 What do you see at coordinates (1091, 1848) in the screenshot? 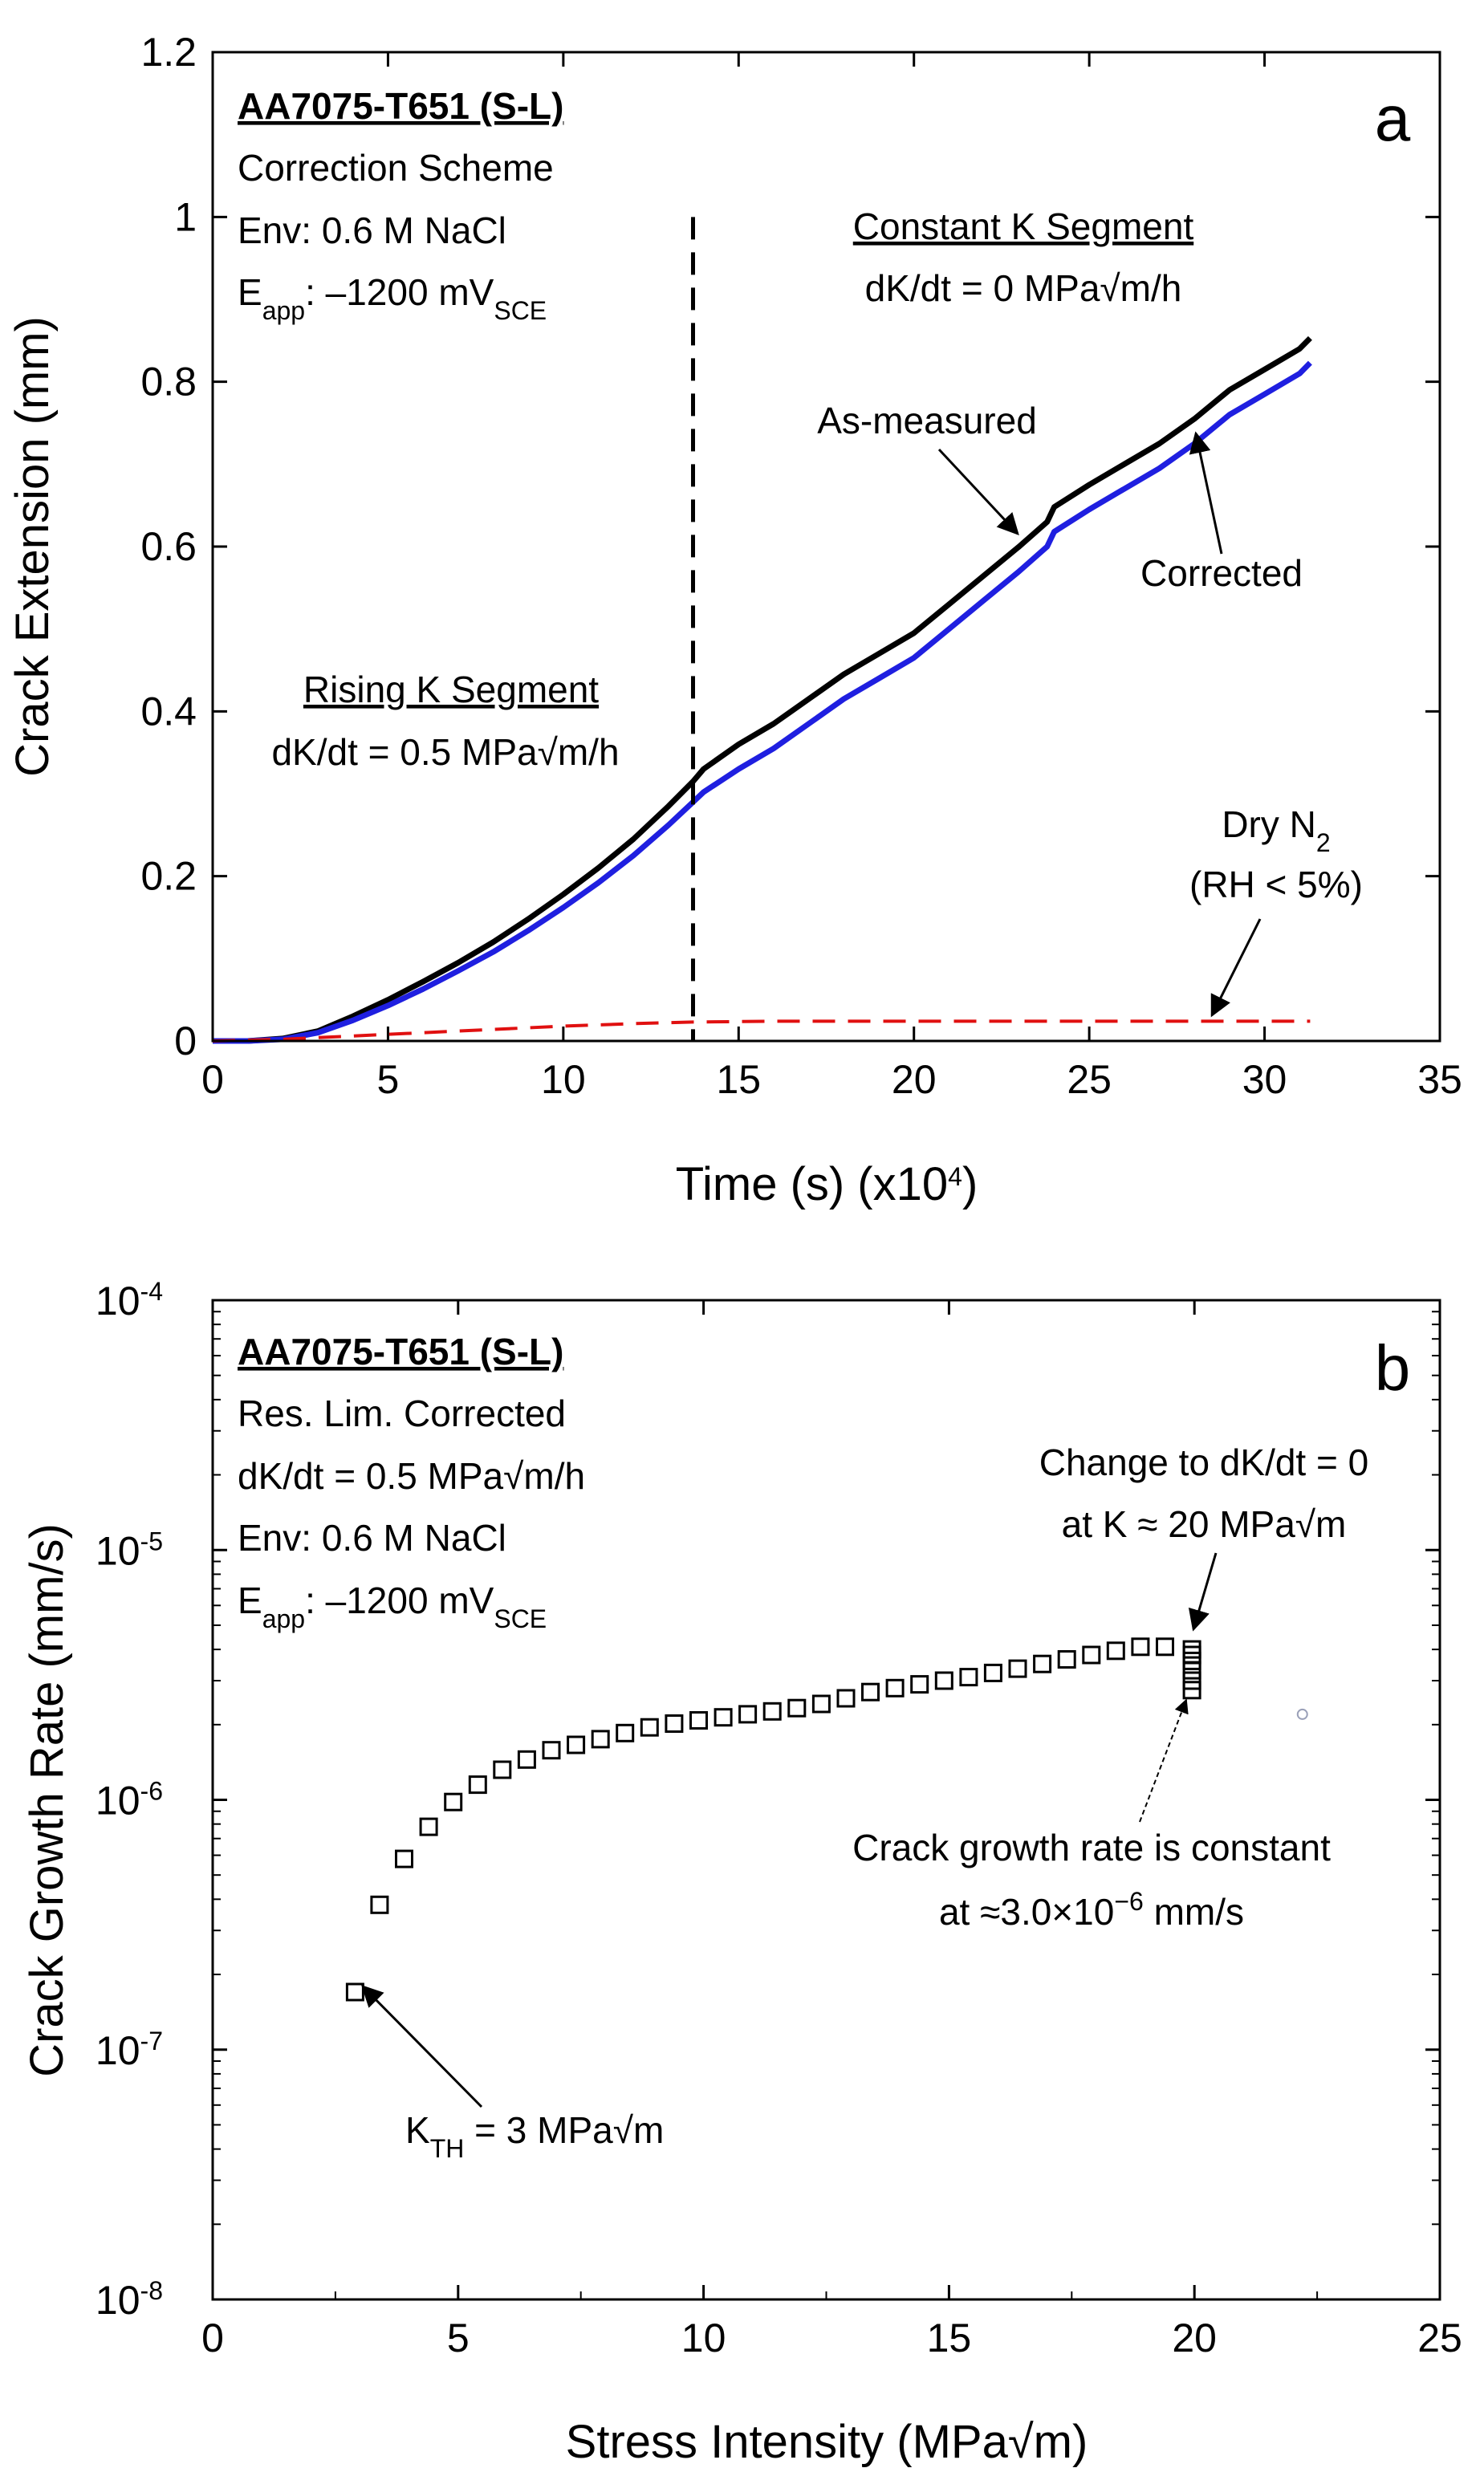
I see `constant-rate-line1: Crack growth rate is constant` at bounding box center [1091, 1848].